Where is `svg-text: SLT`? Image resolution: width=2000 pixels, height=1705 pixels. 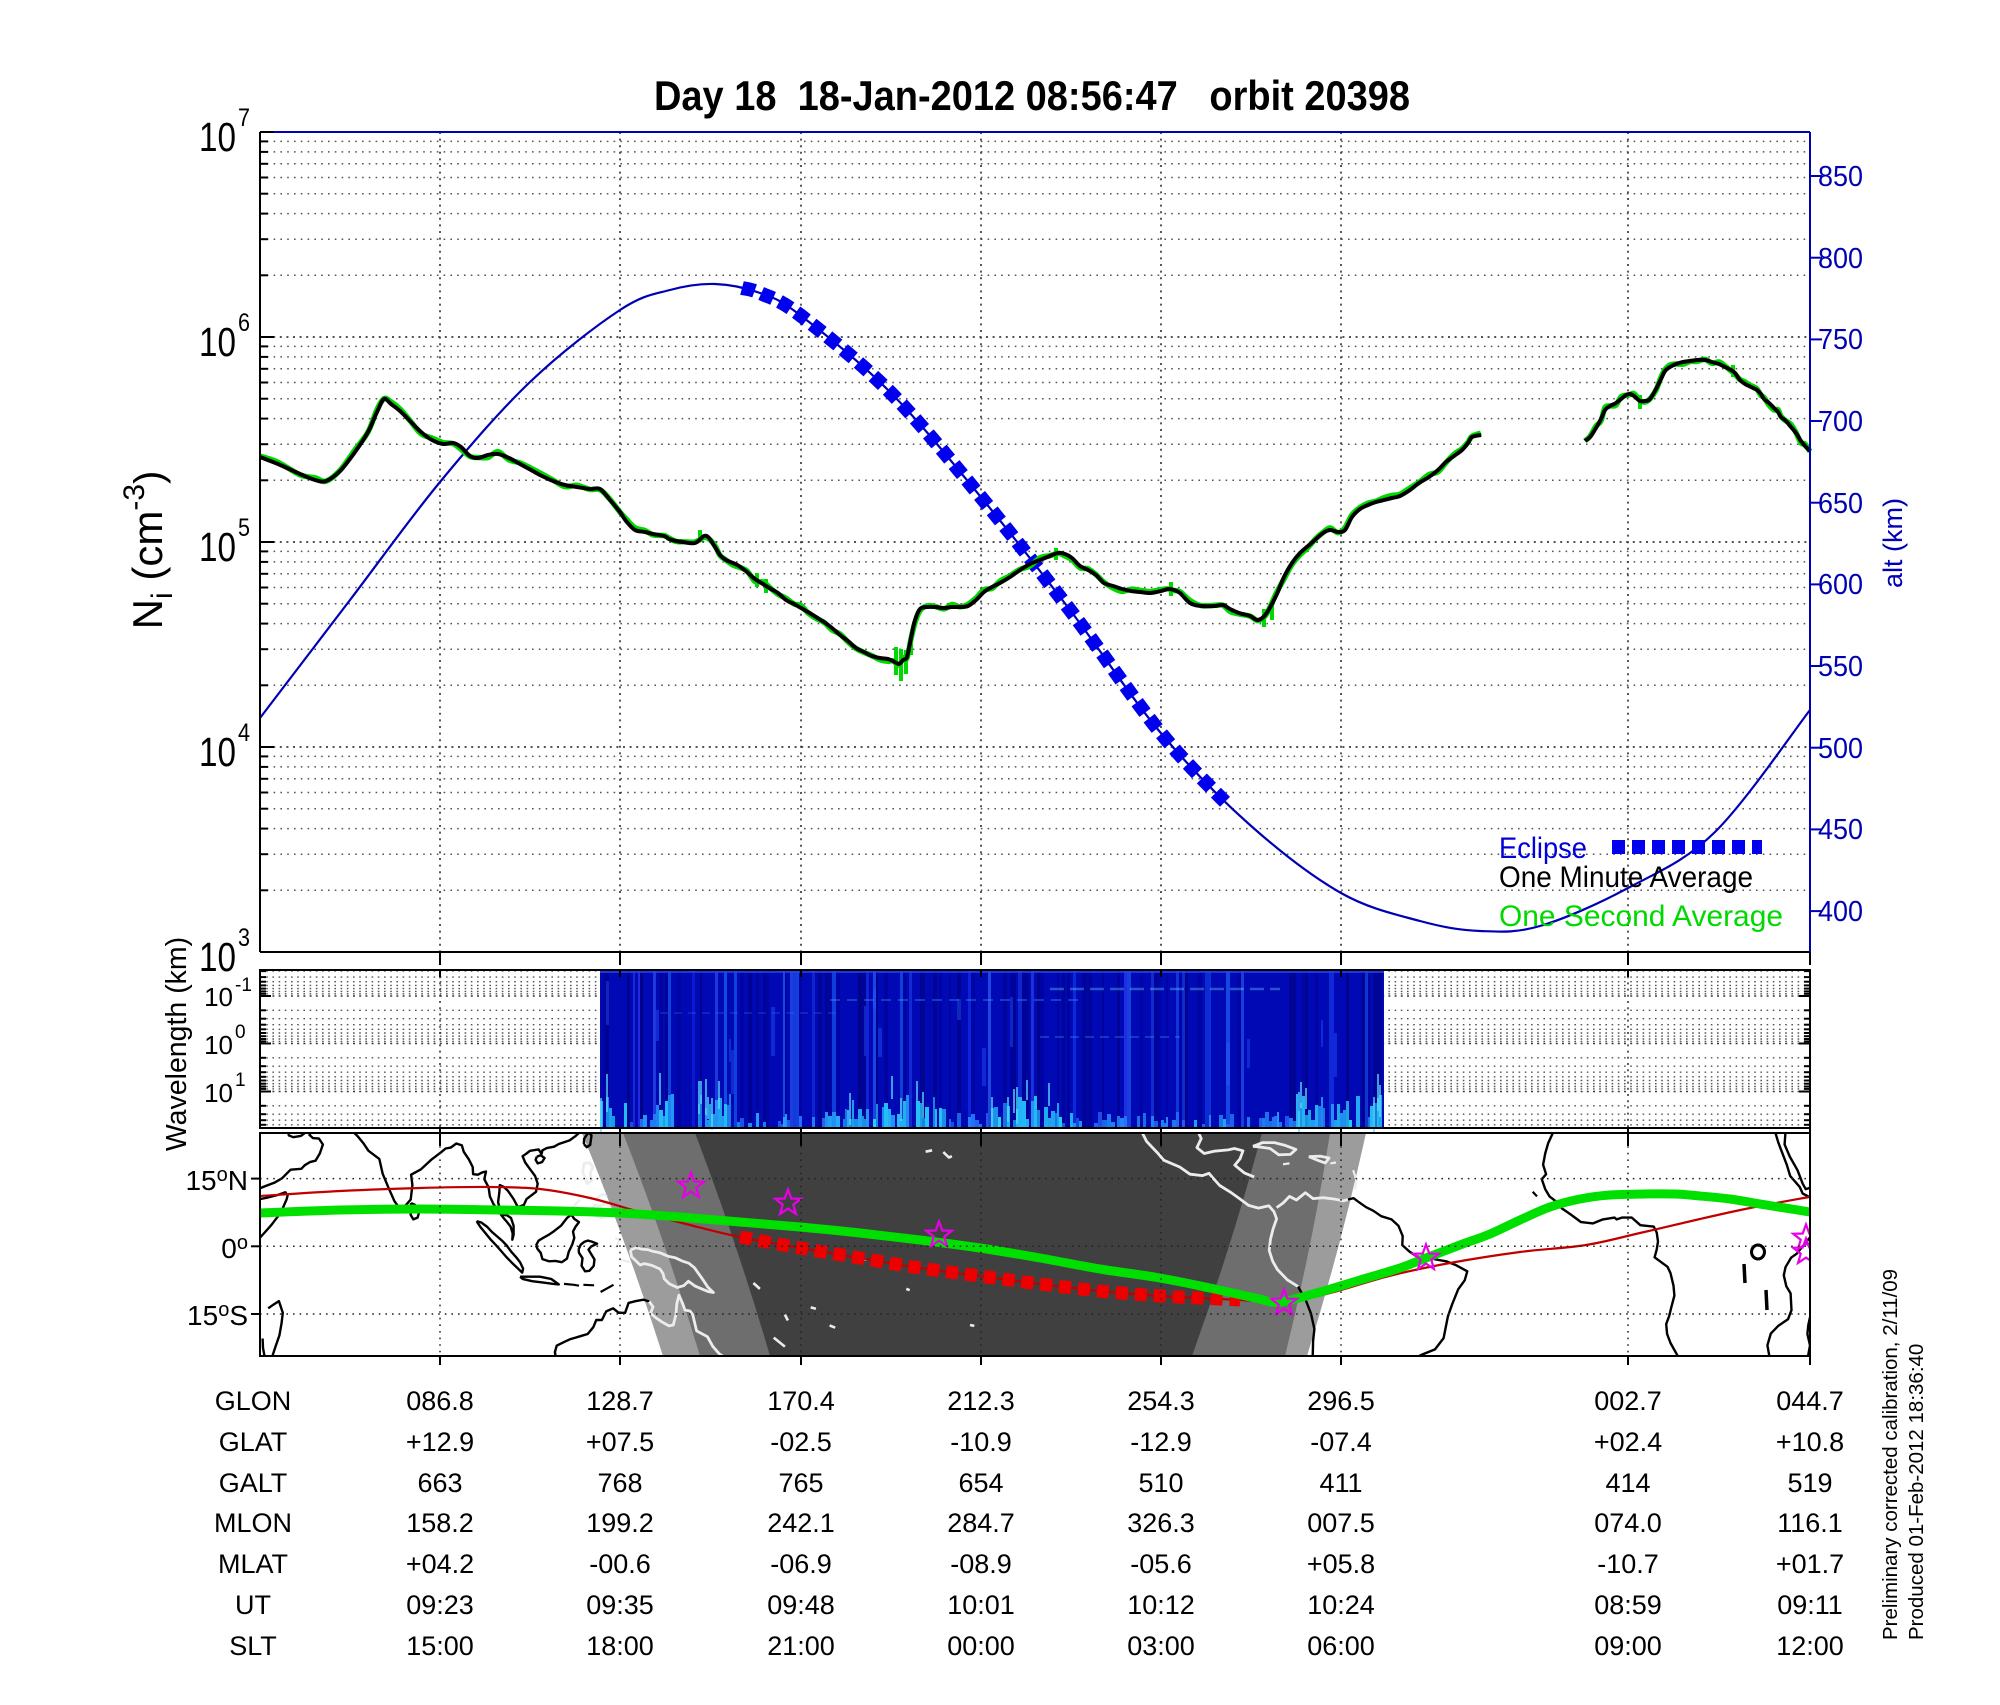
svg-text: SLT is located at coordinates (253, 1646).